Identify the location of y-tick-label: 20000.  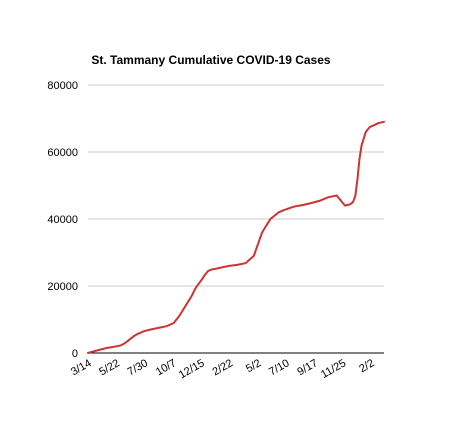
(62, 287).